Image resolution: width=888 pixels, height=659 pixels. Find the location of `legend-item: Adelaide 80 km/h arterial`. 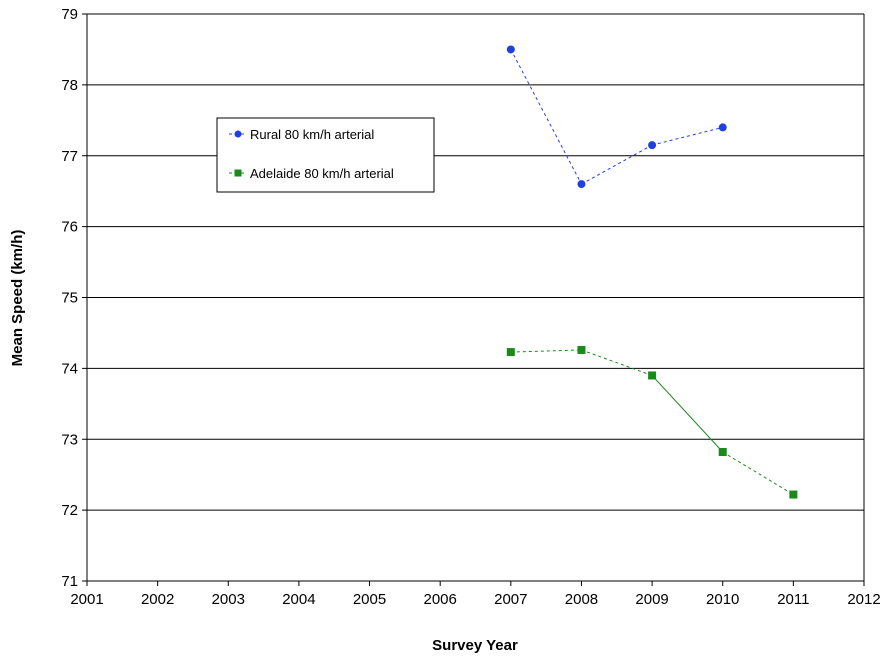

legend-item: Adelaide 80 km/h arterial is located at coordinates (311, 173).